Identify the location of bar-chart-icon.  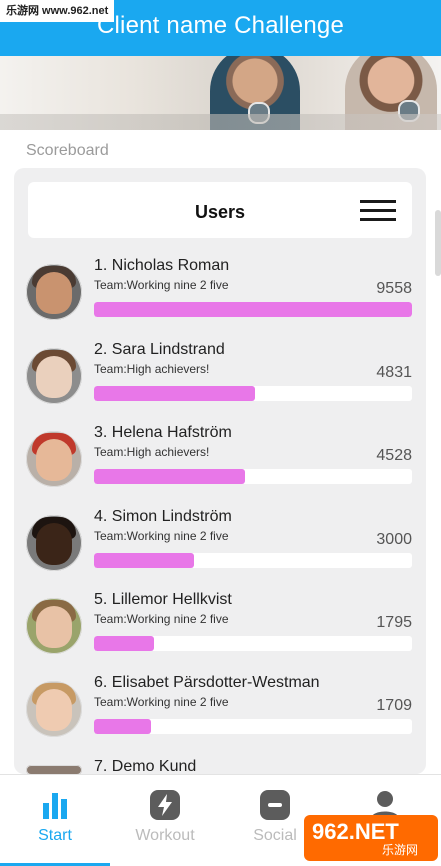
(55, 806).